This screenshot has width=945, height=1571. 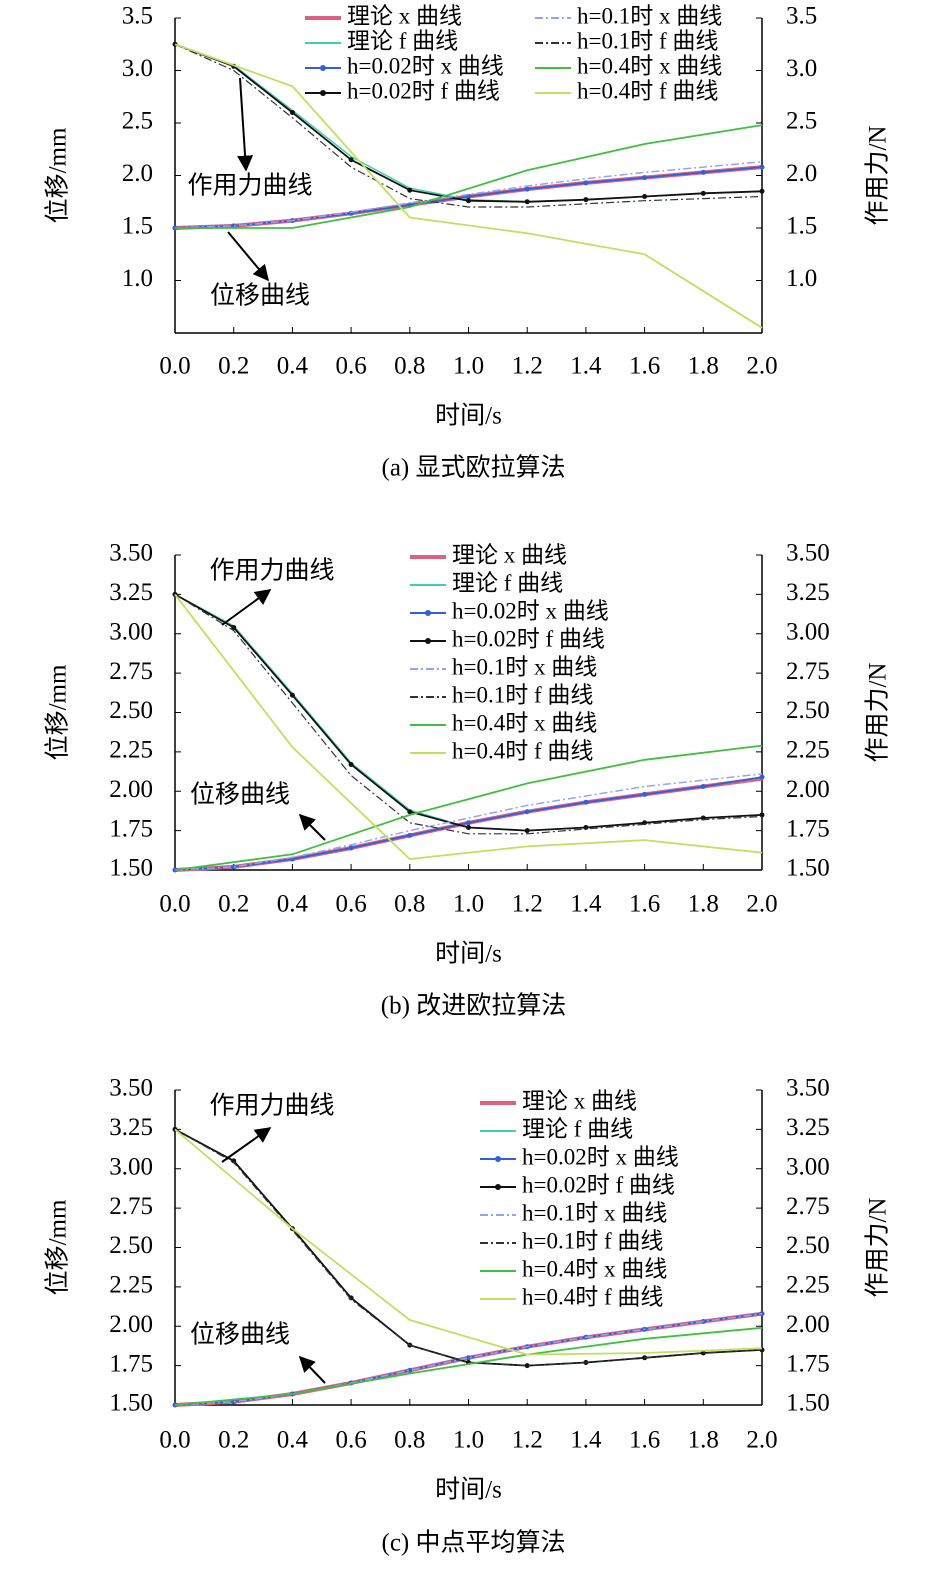 I want to click on legend-label: h=0.4时 f 曲线, so click(x=647, y=90).